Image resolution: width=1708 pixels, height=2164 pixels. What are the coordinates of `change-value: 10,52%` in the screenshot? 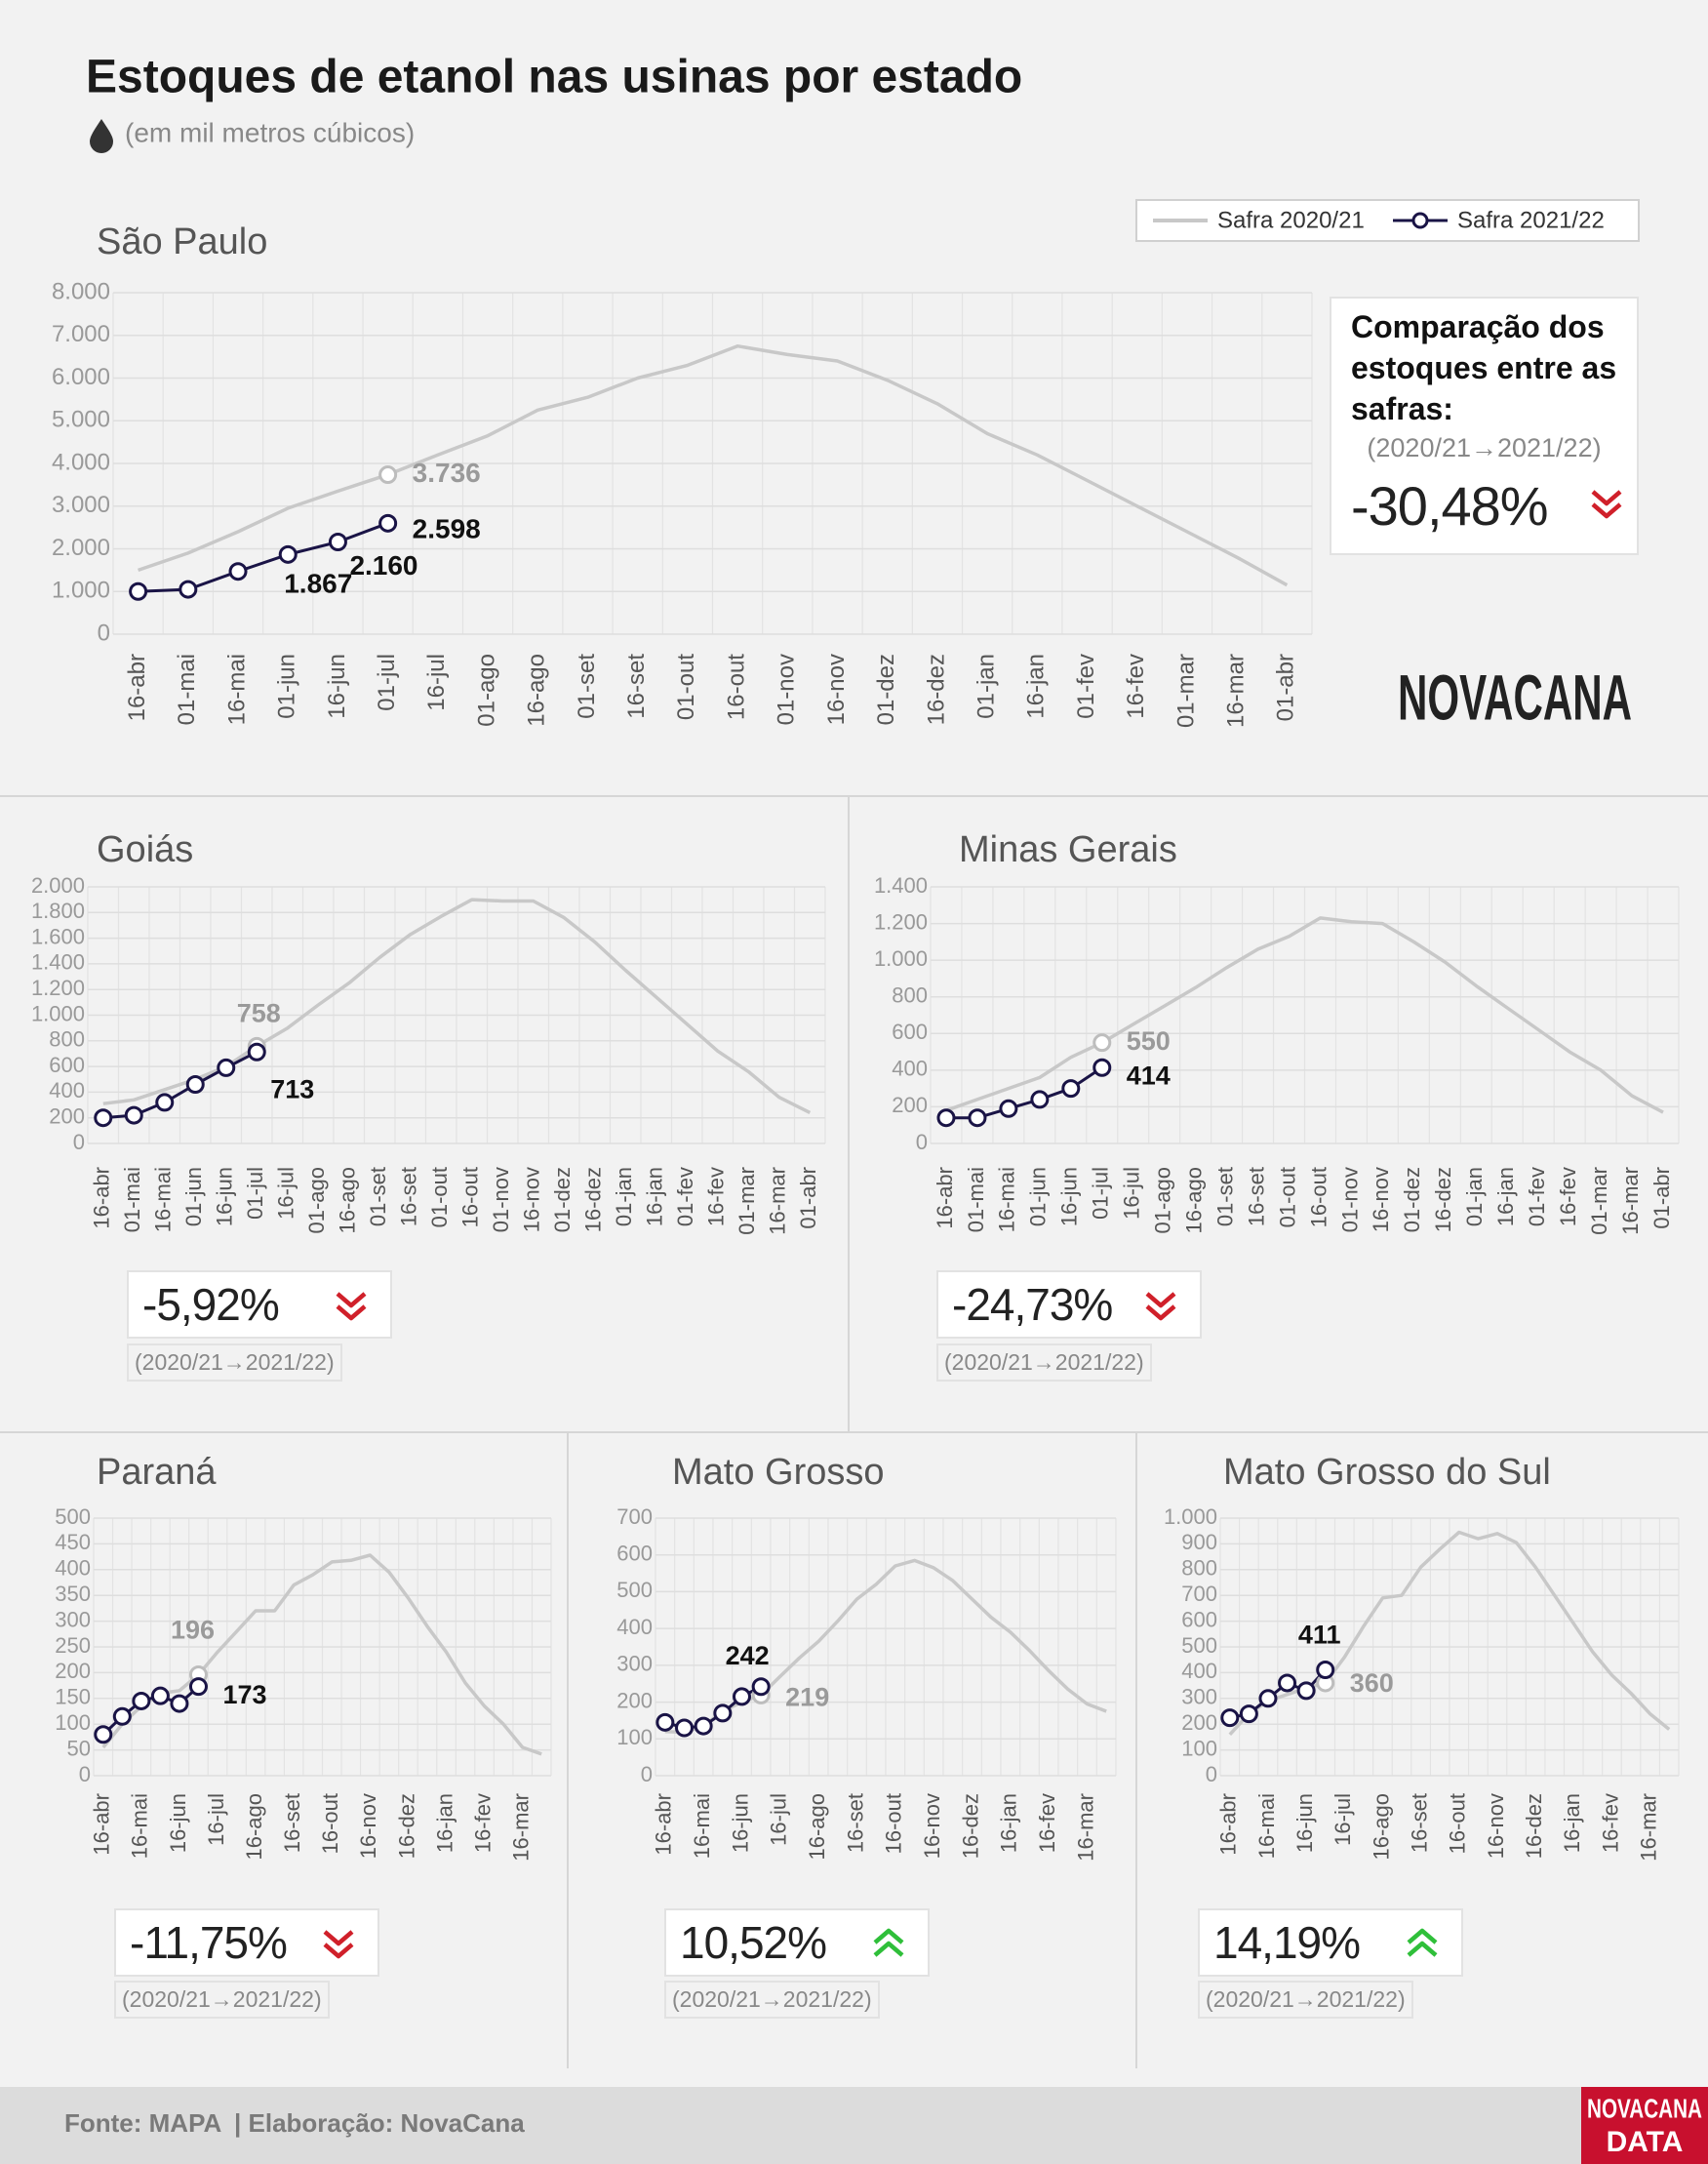 It's located at (753, 1942).